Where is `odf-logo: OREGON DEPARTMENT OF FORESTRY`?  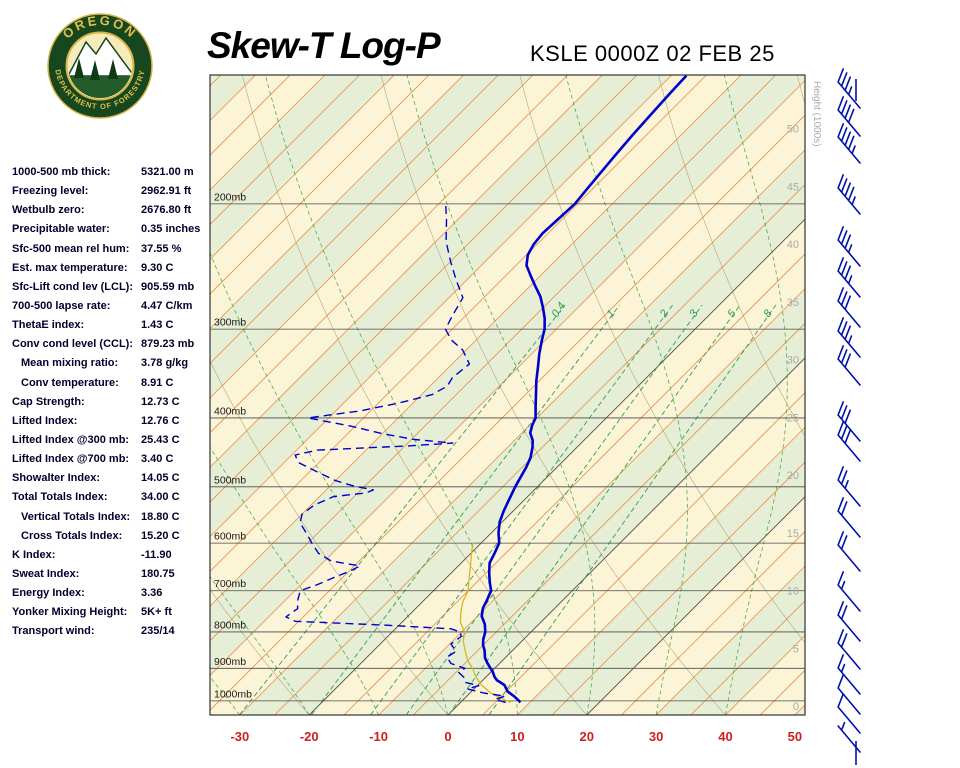
odf-logo: OREGON DEPARTMENT OF FORESTRY is located at coordinates (100, 66).